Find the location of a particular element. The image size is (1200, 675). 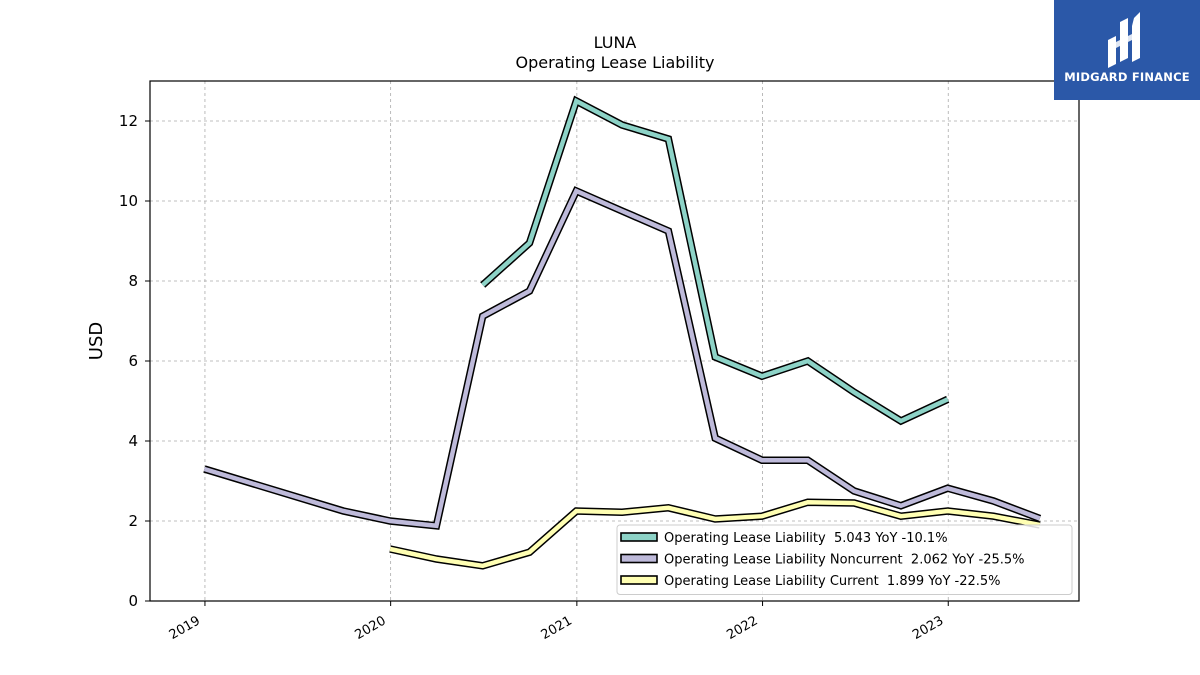

y-tick-label: 8 is located at coordinates (133, 281).